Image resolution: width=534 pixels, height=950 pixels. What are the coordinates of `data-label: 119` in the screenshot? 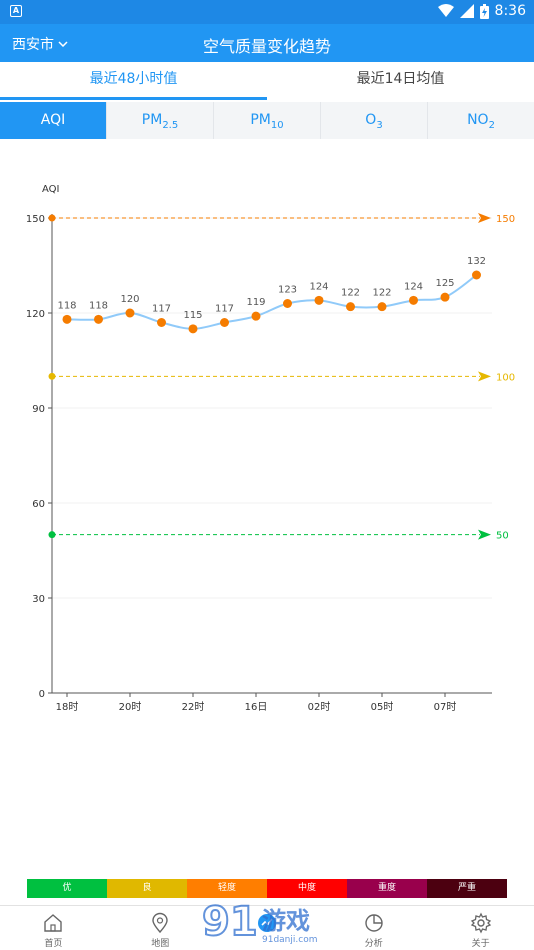 It's located at (255, 302).